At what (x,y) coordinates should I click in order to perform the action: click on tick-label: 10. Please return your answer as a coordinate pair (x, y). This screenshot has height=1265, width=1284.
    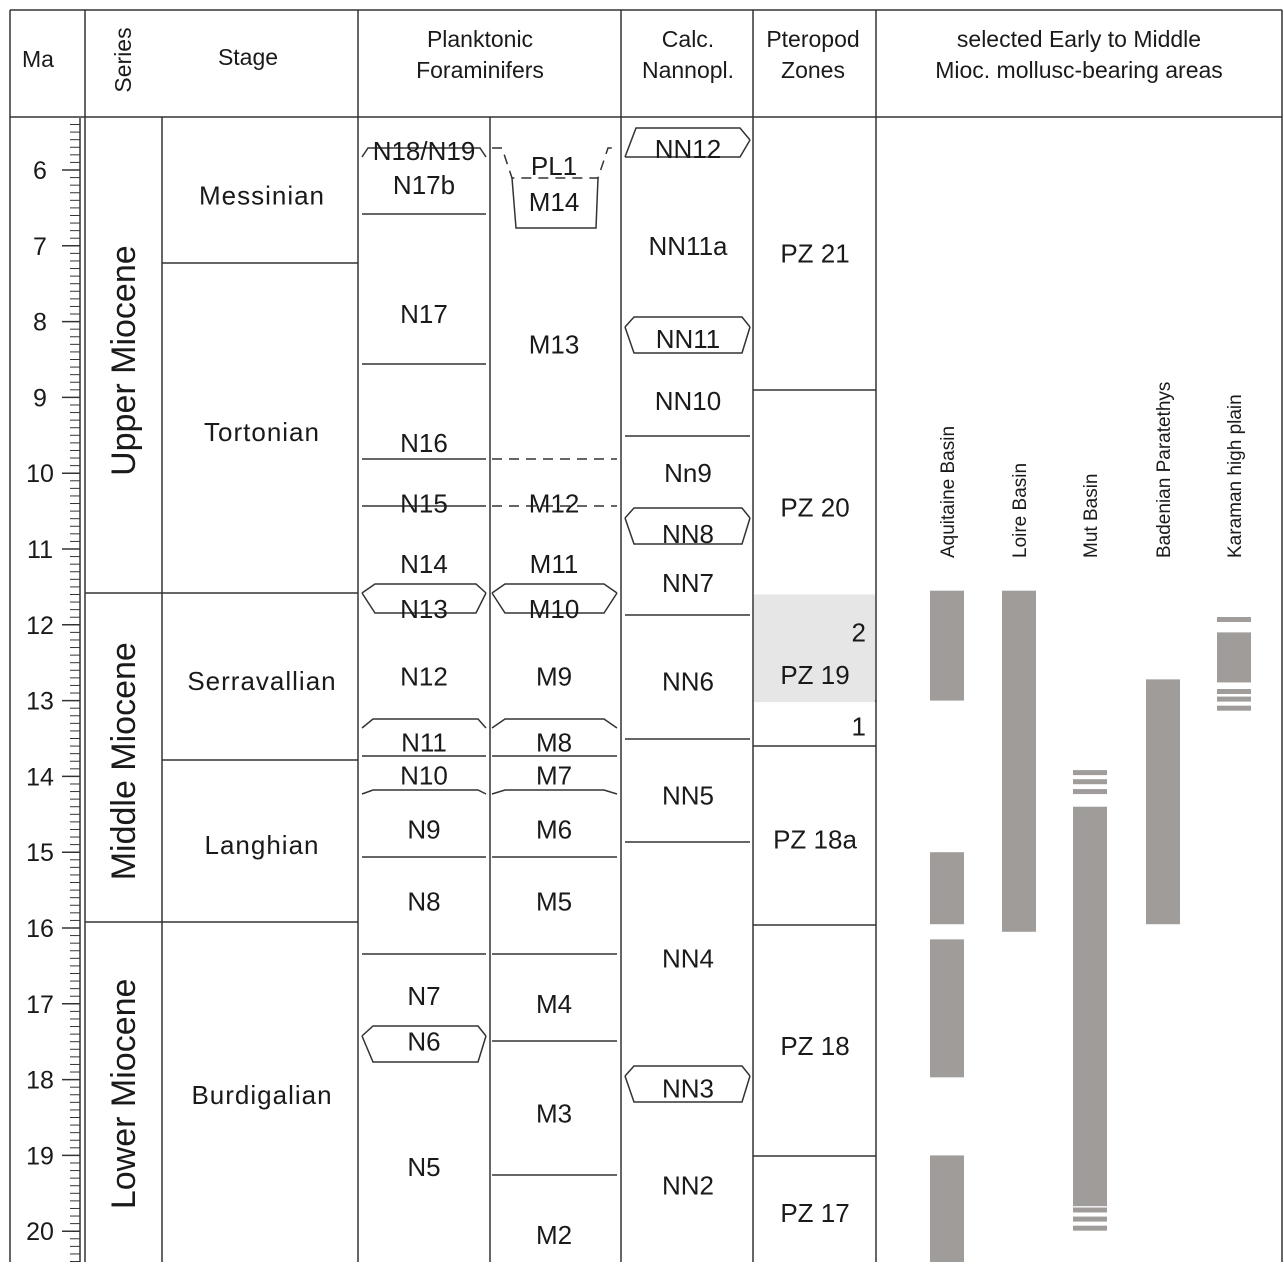
    Looking at the image, I should click on (40, 474).